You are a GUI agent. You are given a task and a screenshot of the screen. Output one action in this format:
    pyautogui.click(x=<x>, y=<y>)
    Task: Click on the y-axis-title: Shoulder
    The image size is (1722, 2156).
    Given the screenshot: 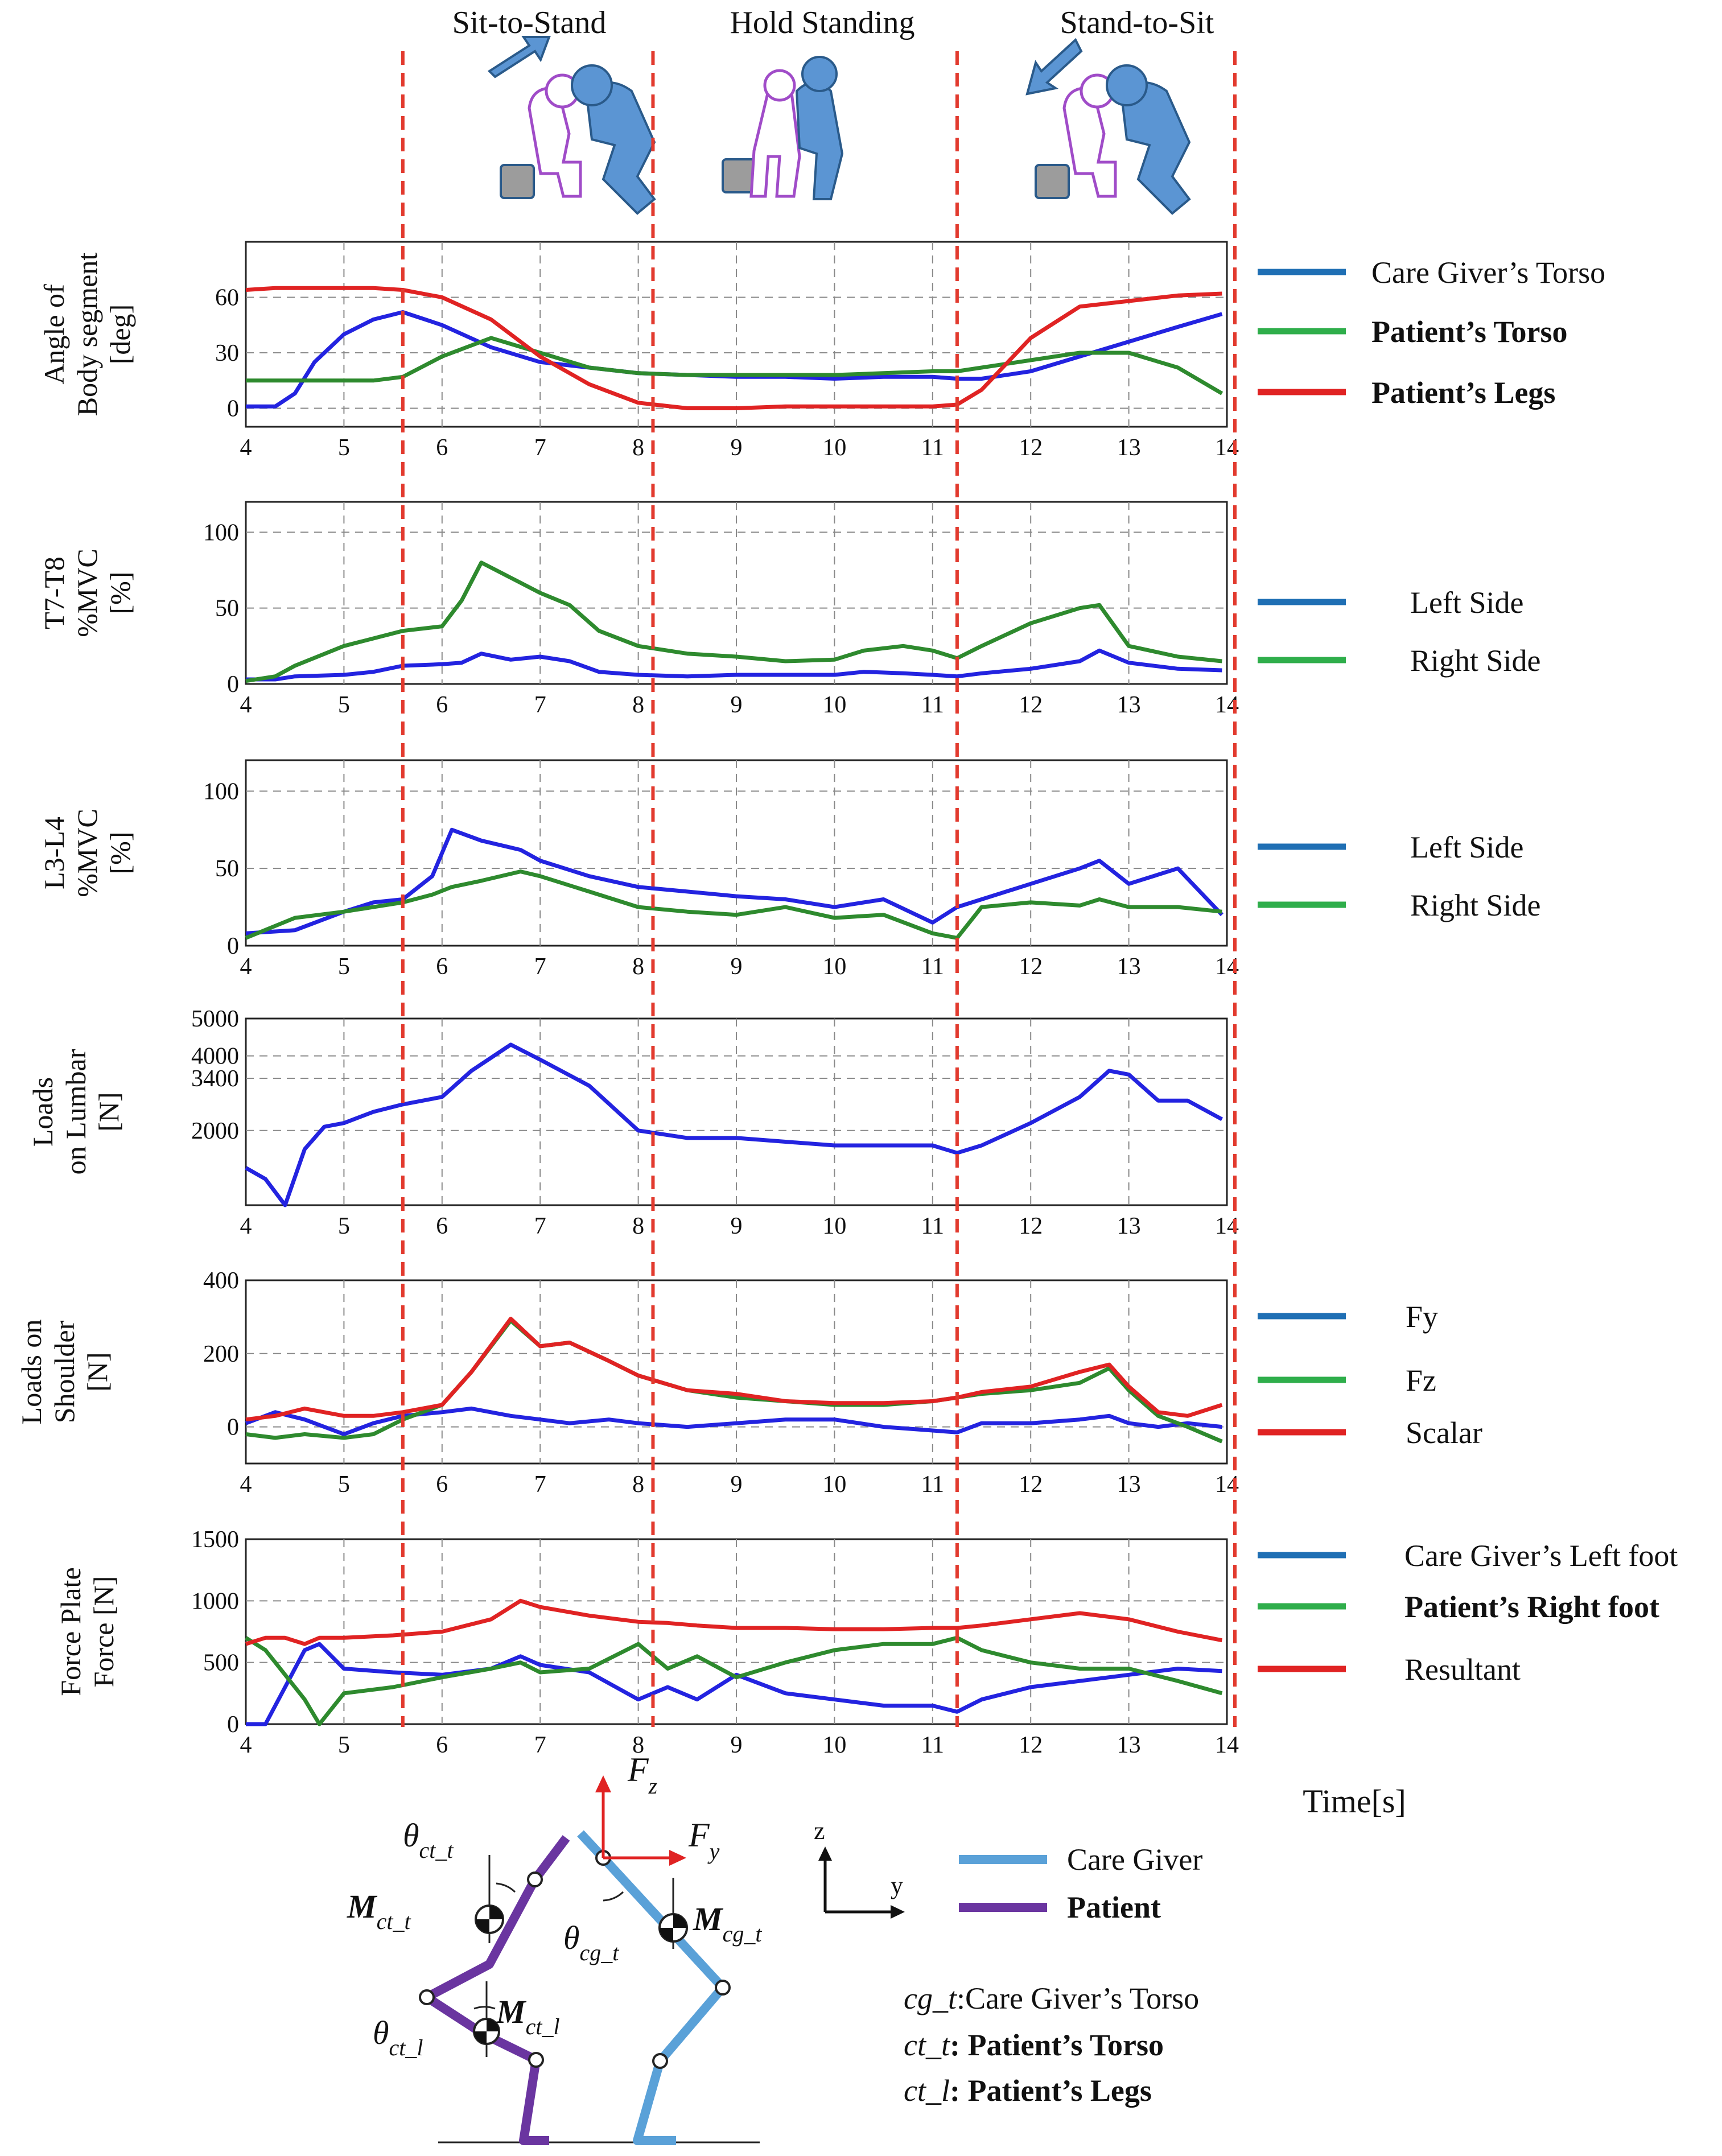 What is the action you would take?
    pyautogui.click(x=64, y=1371)
    